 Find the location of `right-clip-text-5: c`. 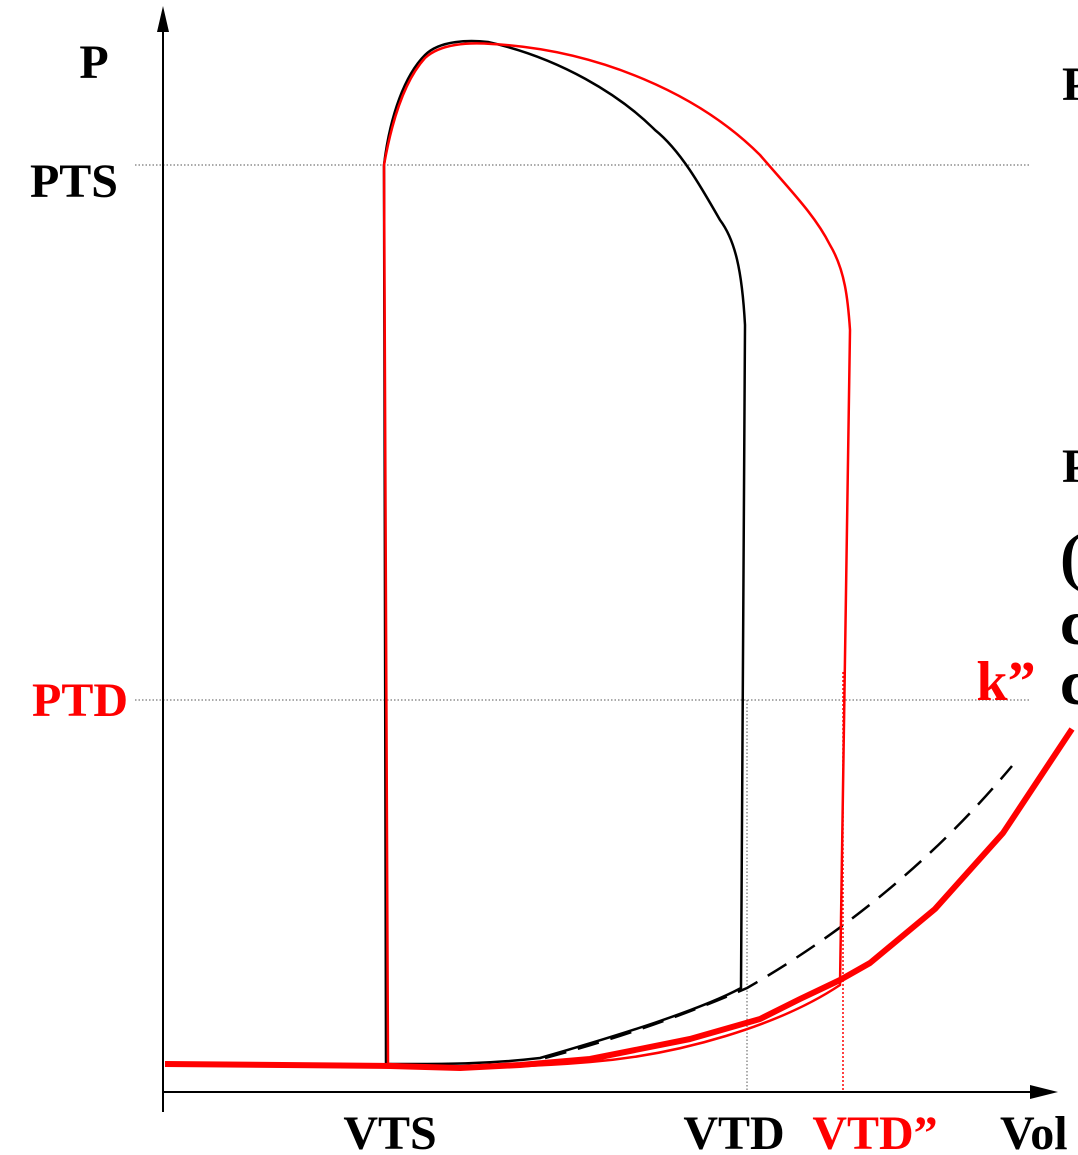

right-clip-text-5: c is located at coordinates (1069, 682).